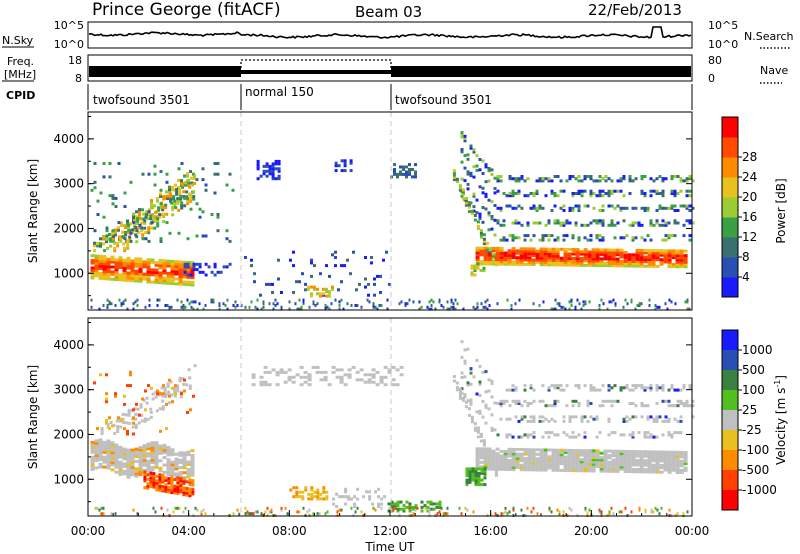  What do you see at coordinates (591, 531) in the screenshot?
I see `x-tick-label: 20:00` at bounding box center [591, 531].